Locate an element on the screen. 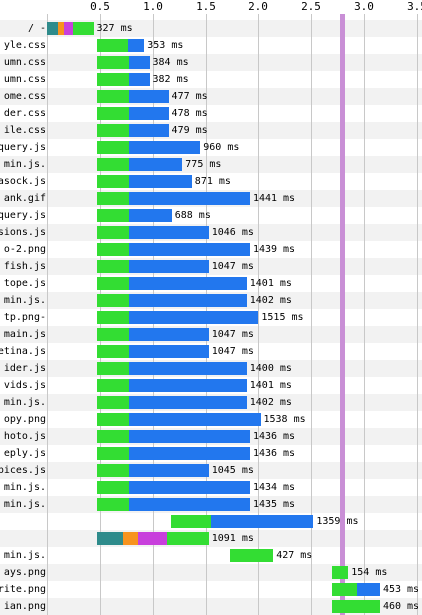 The width and height of the screenshot is (422, 615). request-name: opy.png is located at coordinates (24, 419).